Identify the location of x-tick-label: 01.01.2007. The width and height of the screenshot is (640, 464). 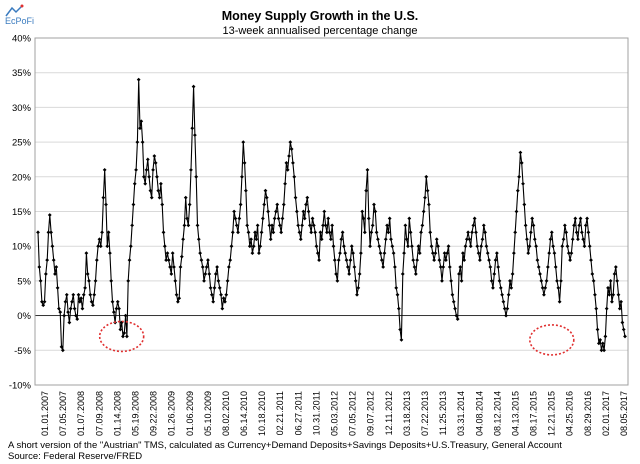
(45, 413).